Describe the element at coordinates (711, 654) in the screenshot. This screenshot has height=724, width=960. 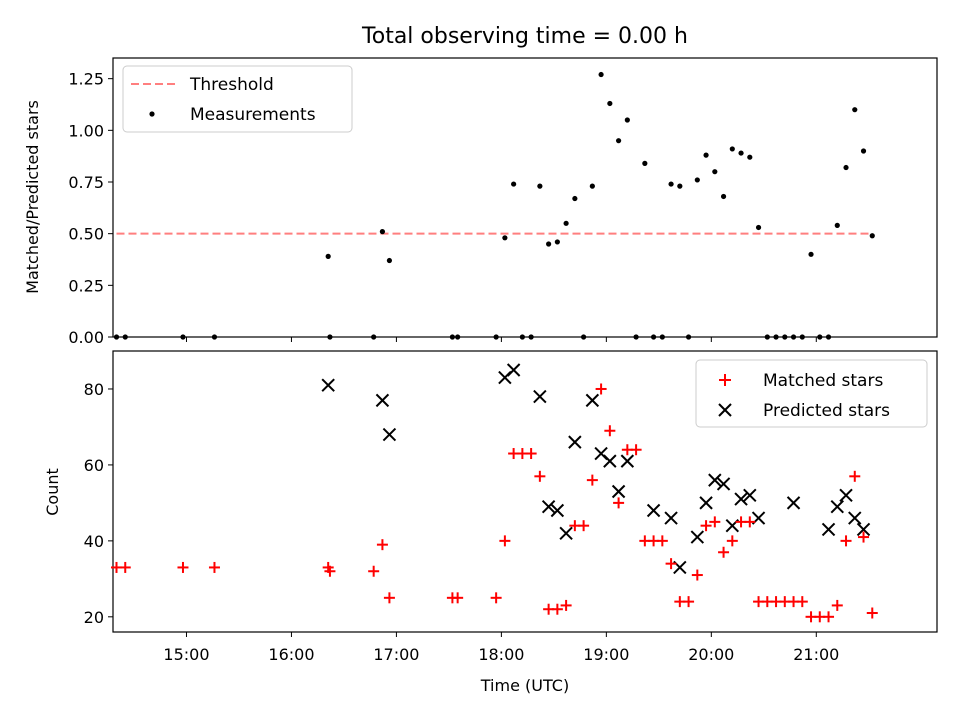
I see `bottom-xtick-label: 20:00` at that location.